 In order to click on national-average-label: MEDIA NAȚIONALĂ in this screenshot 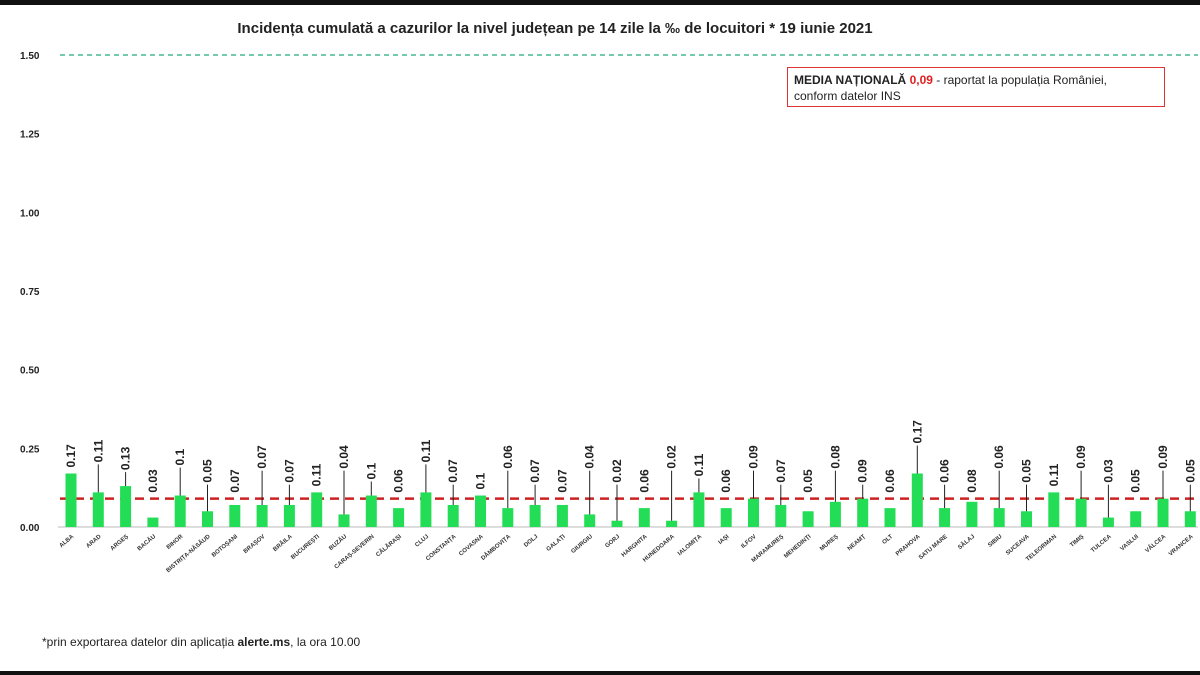, I will do `click(850, 80)`.